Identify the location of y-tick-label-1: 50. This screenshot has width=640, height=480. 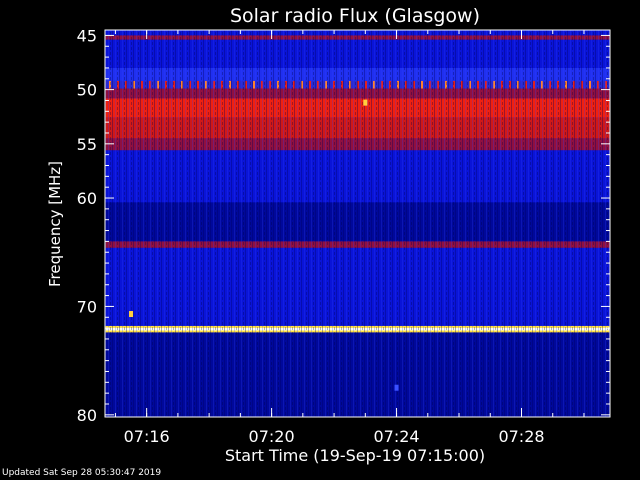
(87, 90).